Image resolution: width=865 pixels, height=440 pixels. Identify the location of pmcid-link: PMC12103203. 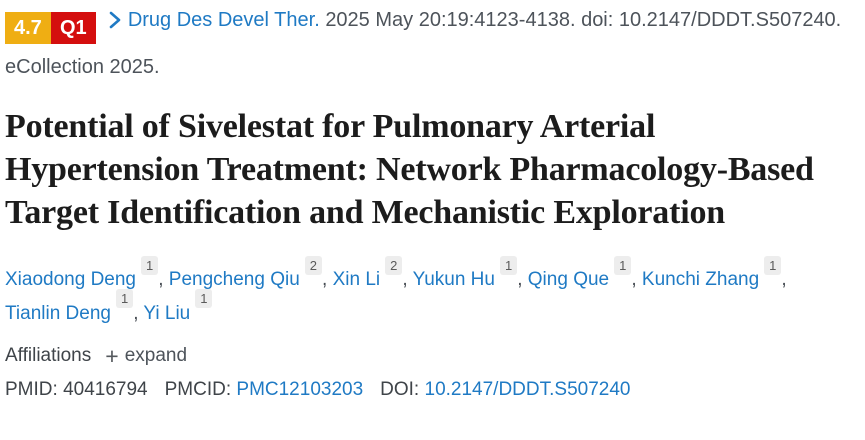
(300, 389).